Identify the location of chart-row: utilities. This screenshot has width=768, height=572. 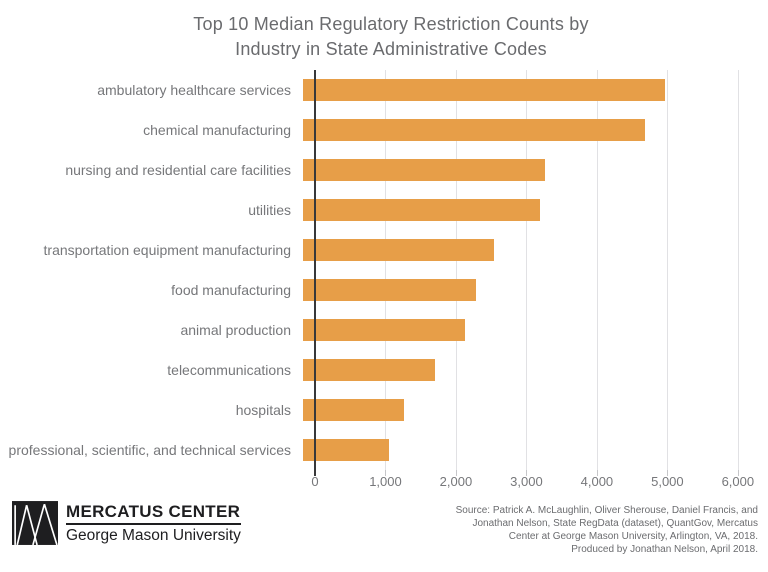
(384, 210).